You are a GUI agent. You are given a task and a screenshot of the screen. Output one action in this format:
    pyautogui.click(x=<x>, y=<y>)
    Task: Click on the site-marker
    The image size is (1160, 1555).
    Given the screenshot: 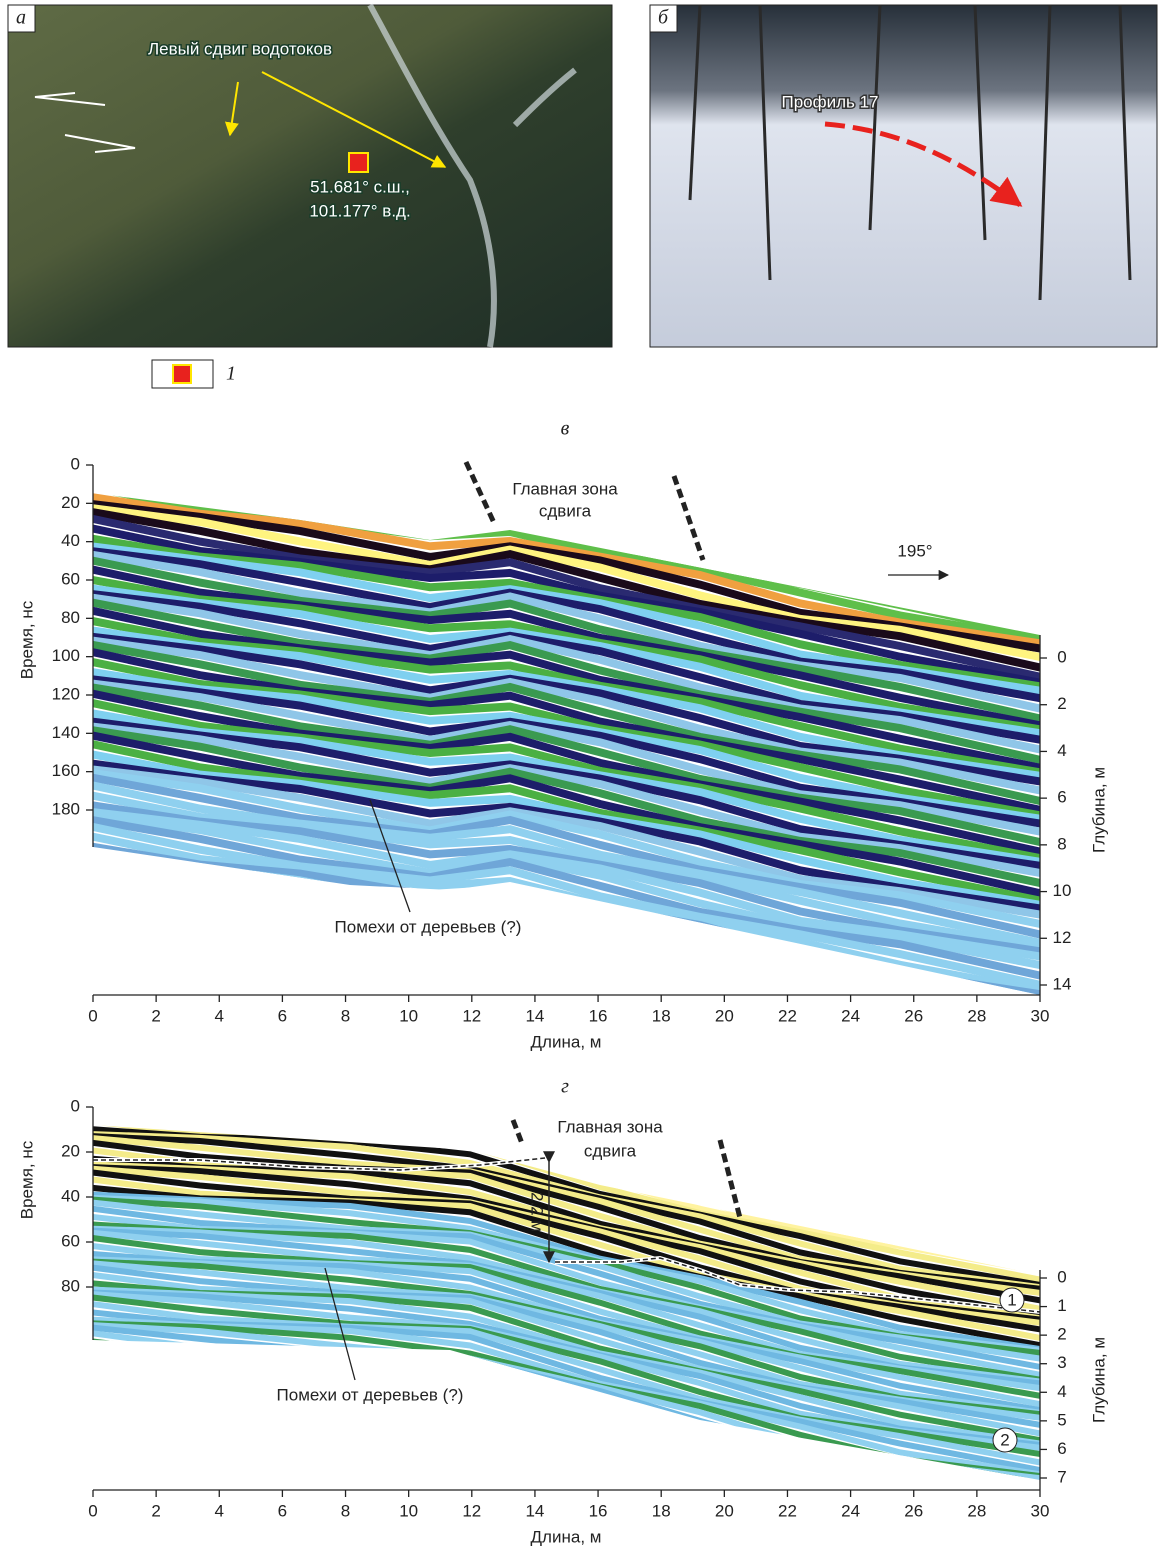 What is the action you would take?
    pyautogui.click(x=358, y=162)
    